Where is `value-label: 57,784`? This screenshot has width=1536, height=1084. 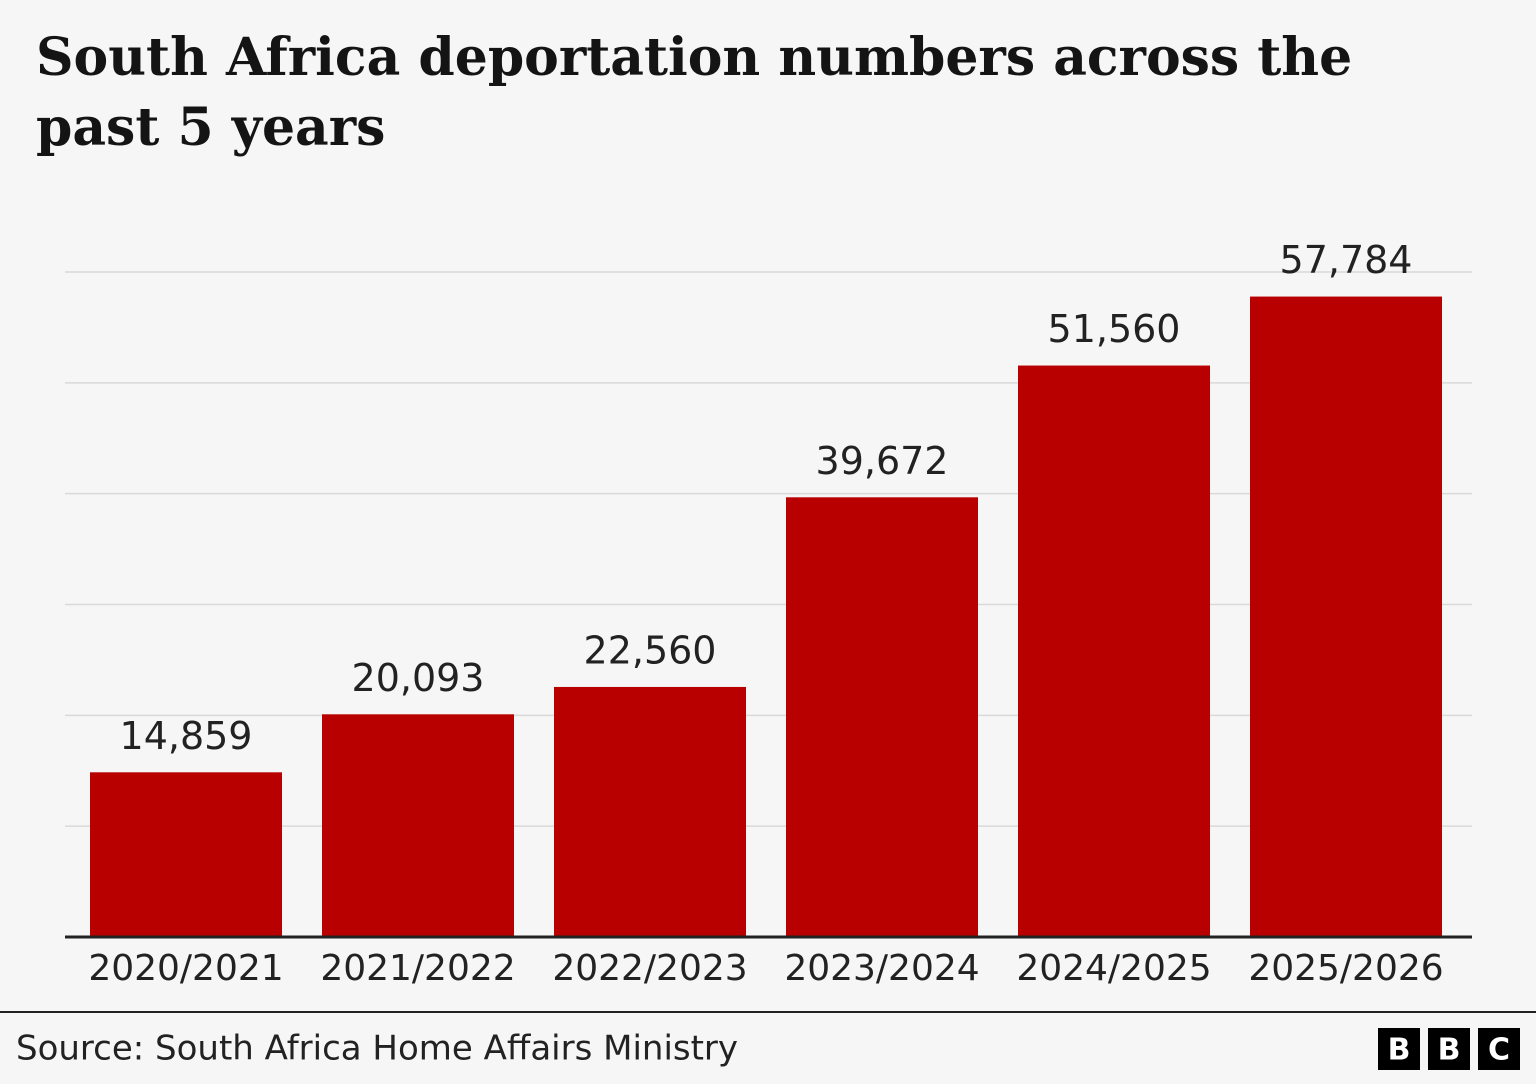
value-label: 57,784 is located at coordinates (1346, 260).